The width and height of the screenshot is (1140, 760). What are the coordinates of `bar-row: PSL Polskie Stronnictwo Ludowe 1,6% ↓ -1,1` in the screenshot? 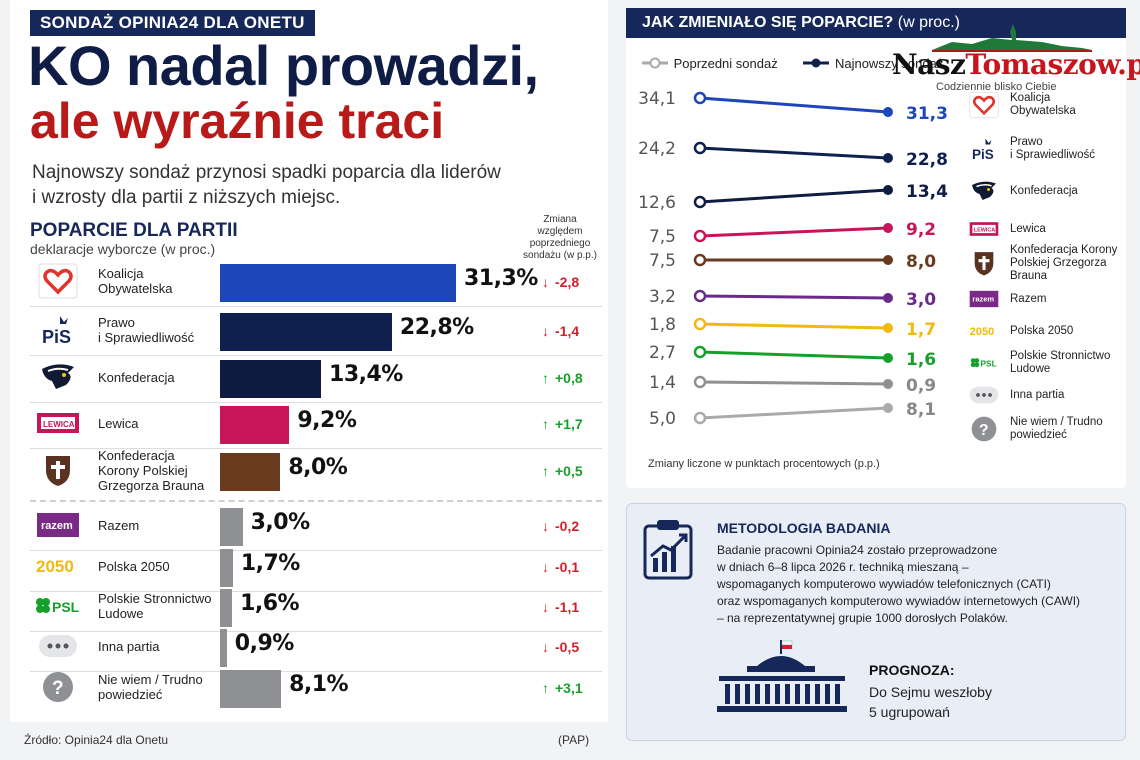 It's located at (316, 607).